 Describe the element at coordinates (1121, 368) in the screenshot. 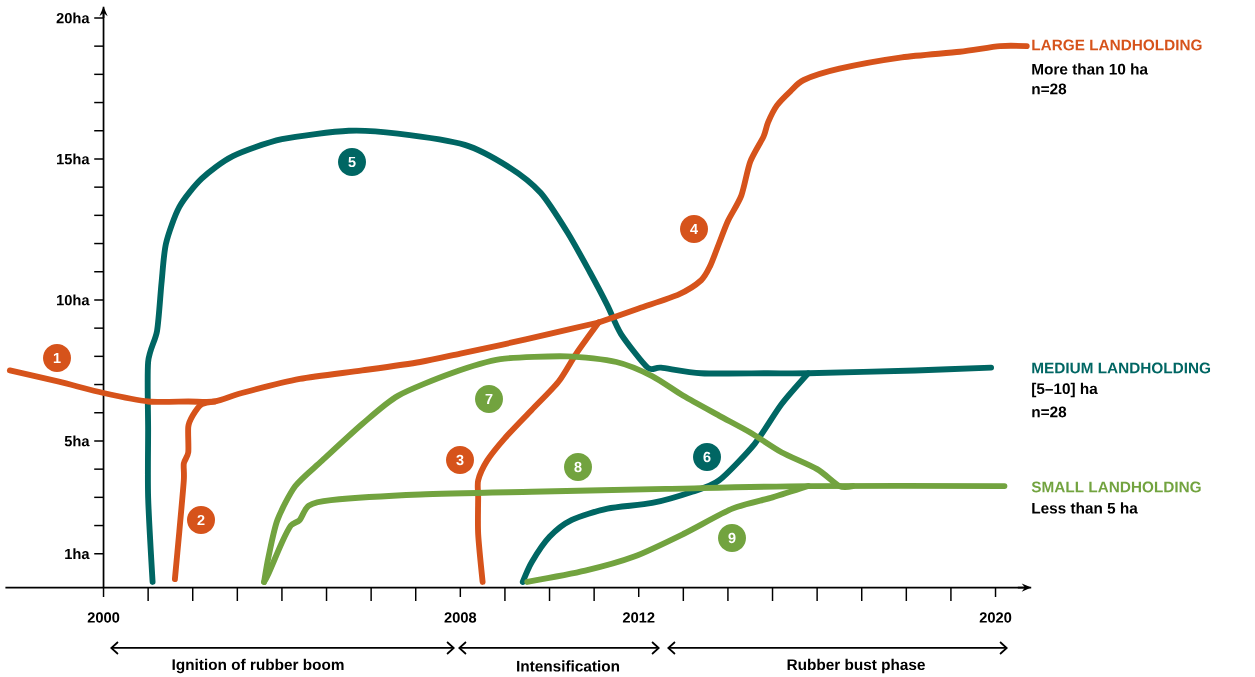

I see `text: MEDIUM LANDHOLDING` at that location.